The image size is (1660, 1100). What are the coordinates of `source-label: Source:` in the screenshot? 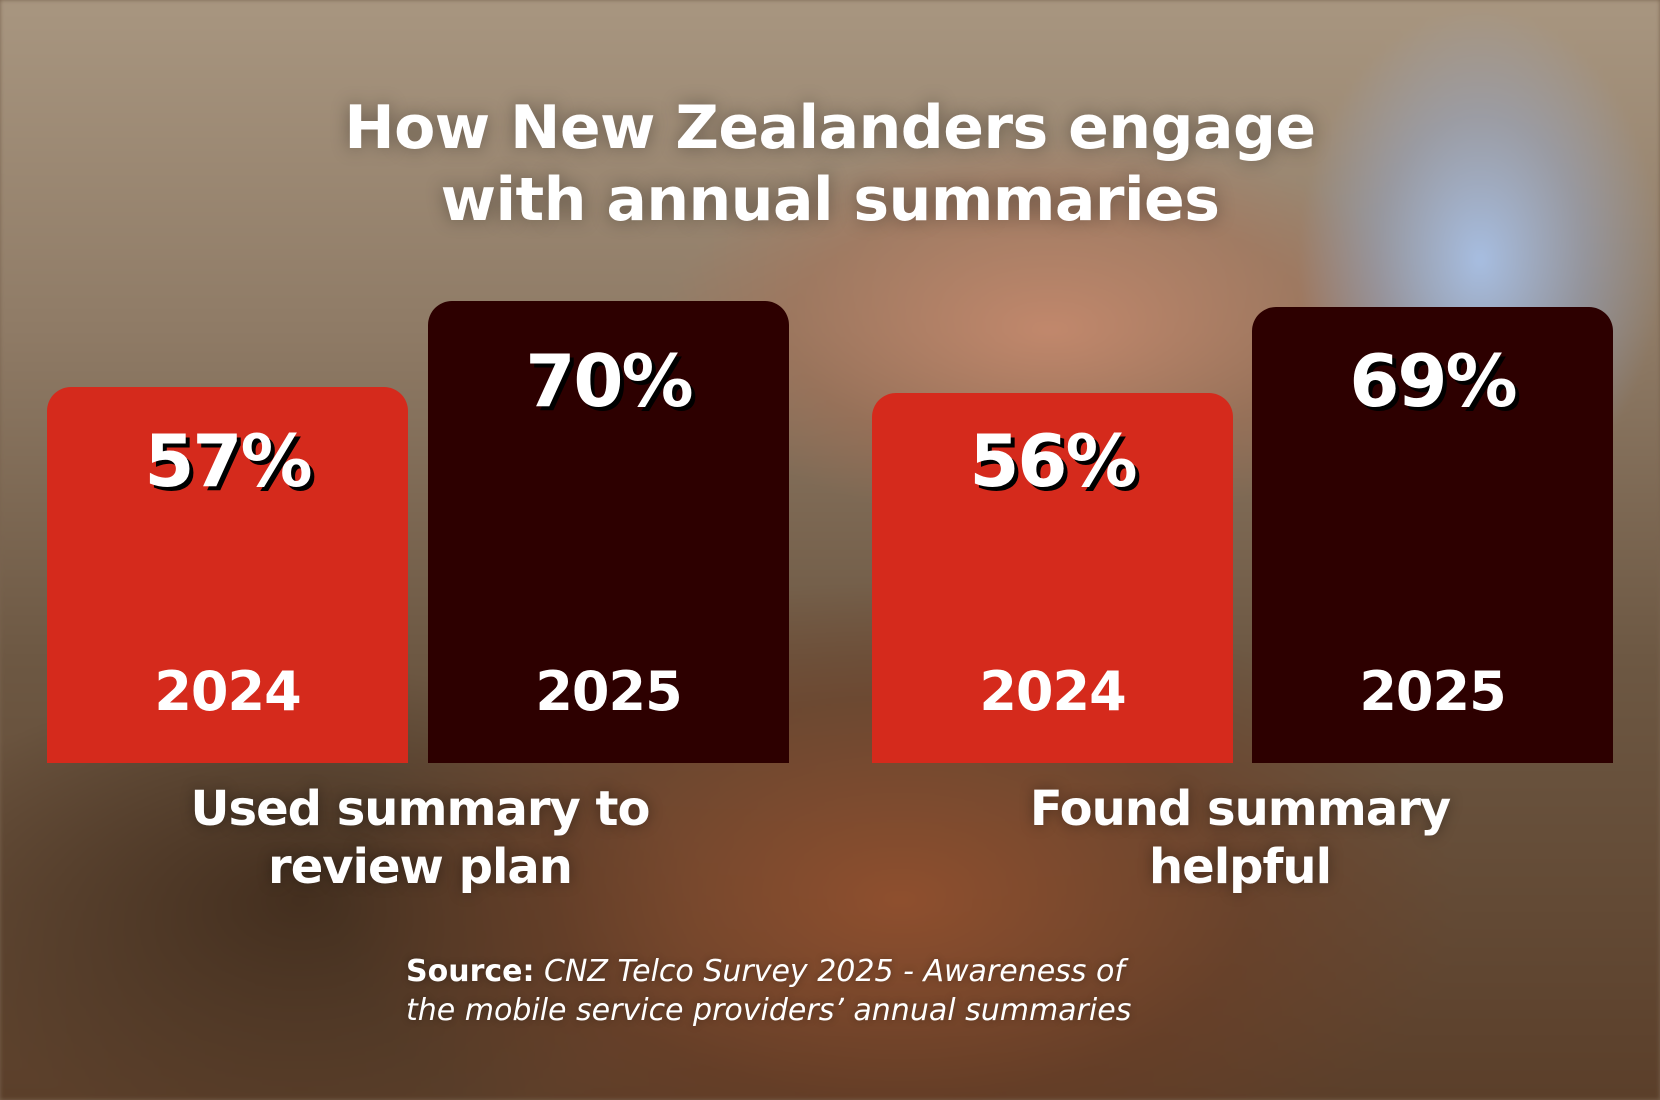 It's located at (470, 971).